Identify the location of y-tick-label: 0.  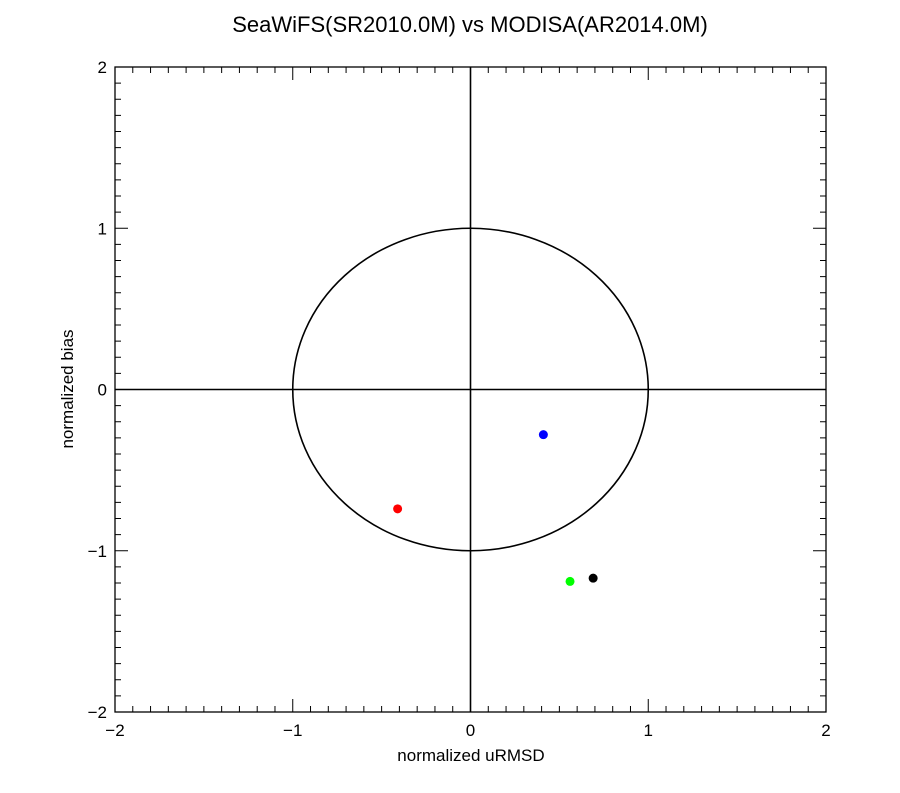
(102, 390).